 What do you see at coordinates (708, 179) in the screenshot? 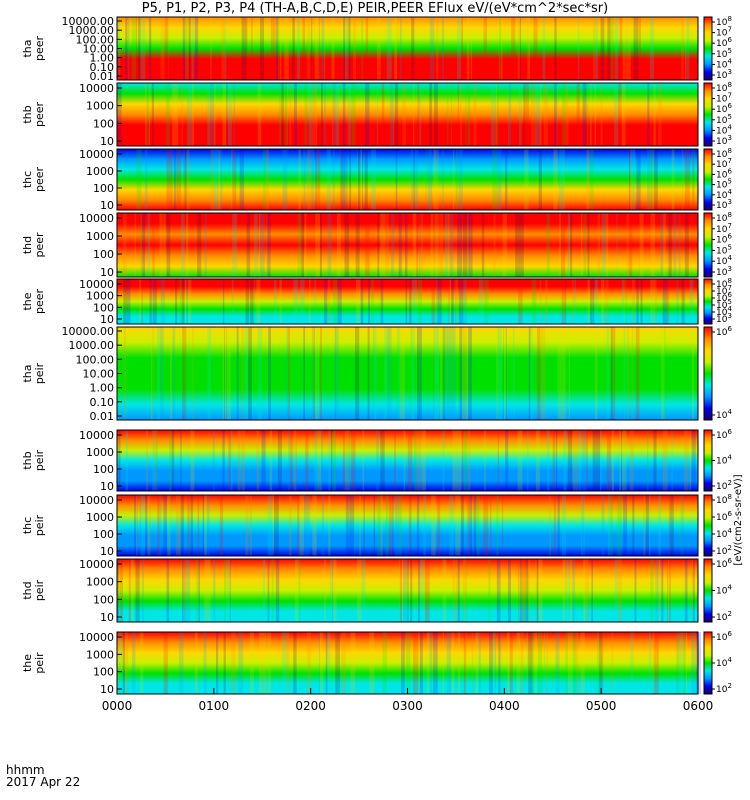
I see `colorbar-thc-peer` at bounding box center [708, 179].